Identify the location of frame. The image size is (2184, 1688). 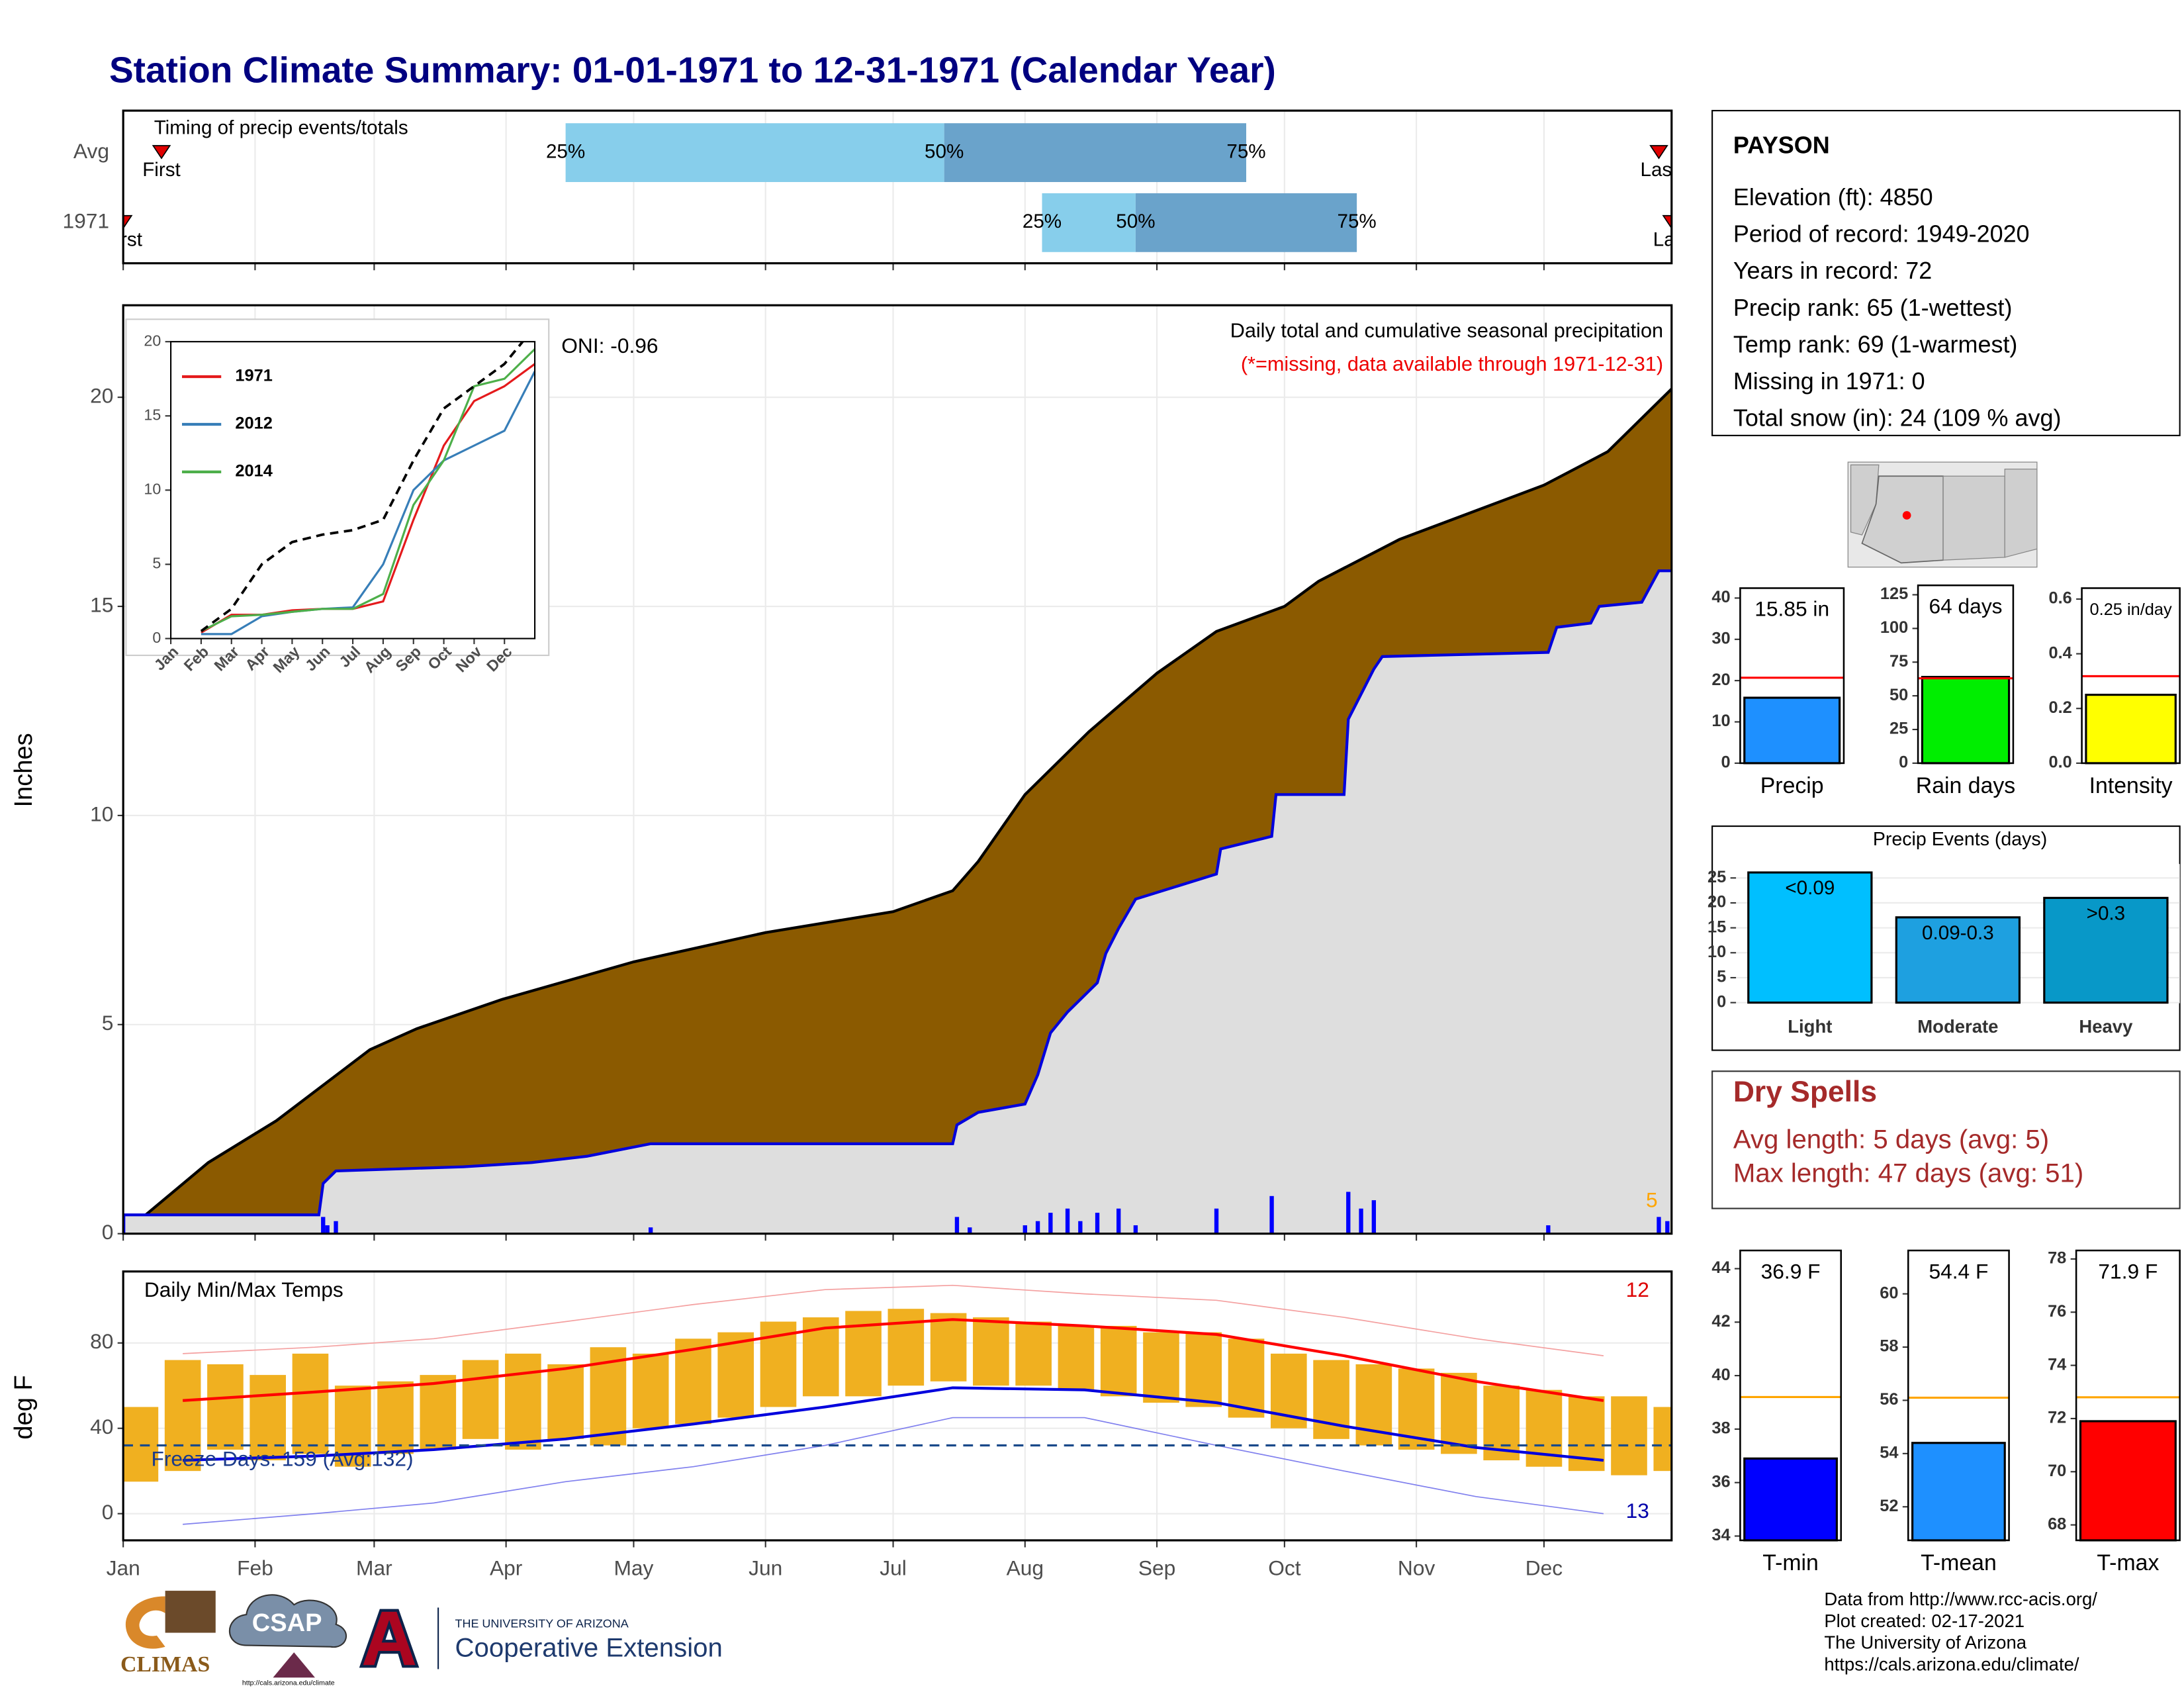
(2131, 676).